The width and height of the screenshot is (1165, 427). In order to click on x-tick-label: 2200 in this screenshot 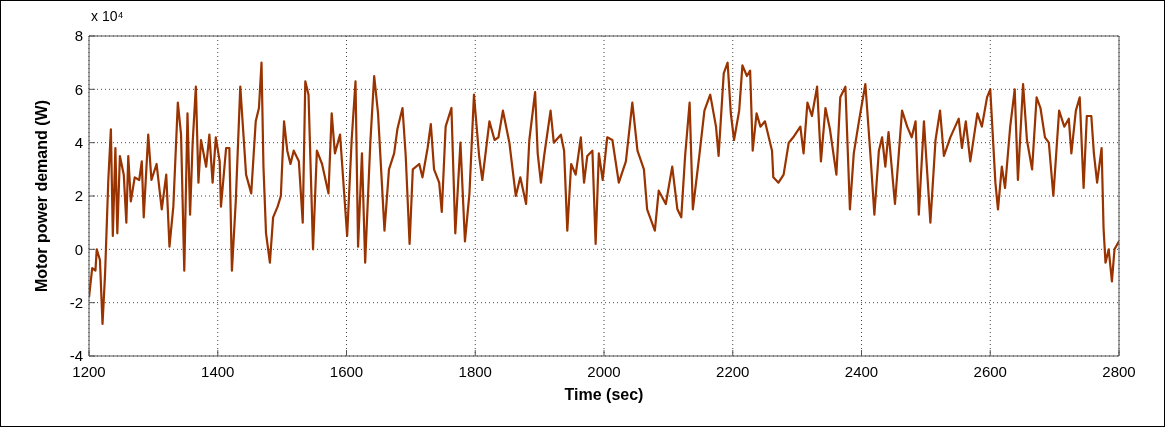, I will do `click(733, 371)`.